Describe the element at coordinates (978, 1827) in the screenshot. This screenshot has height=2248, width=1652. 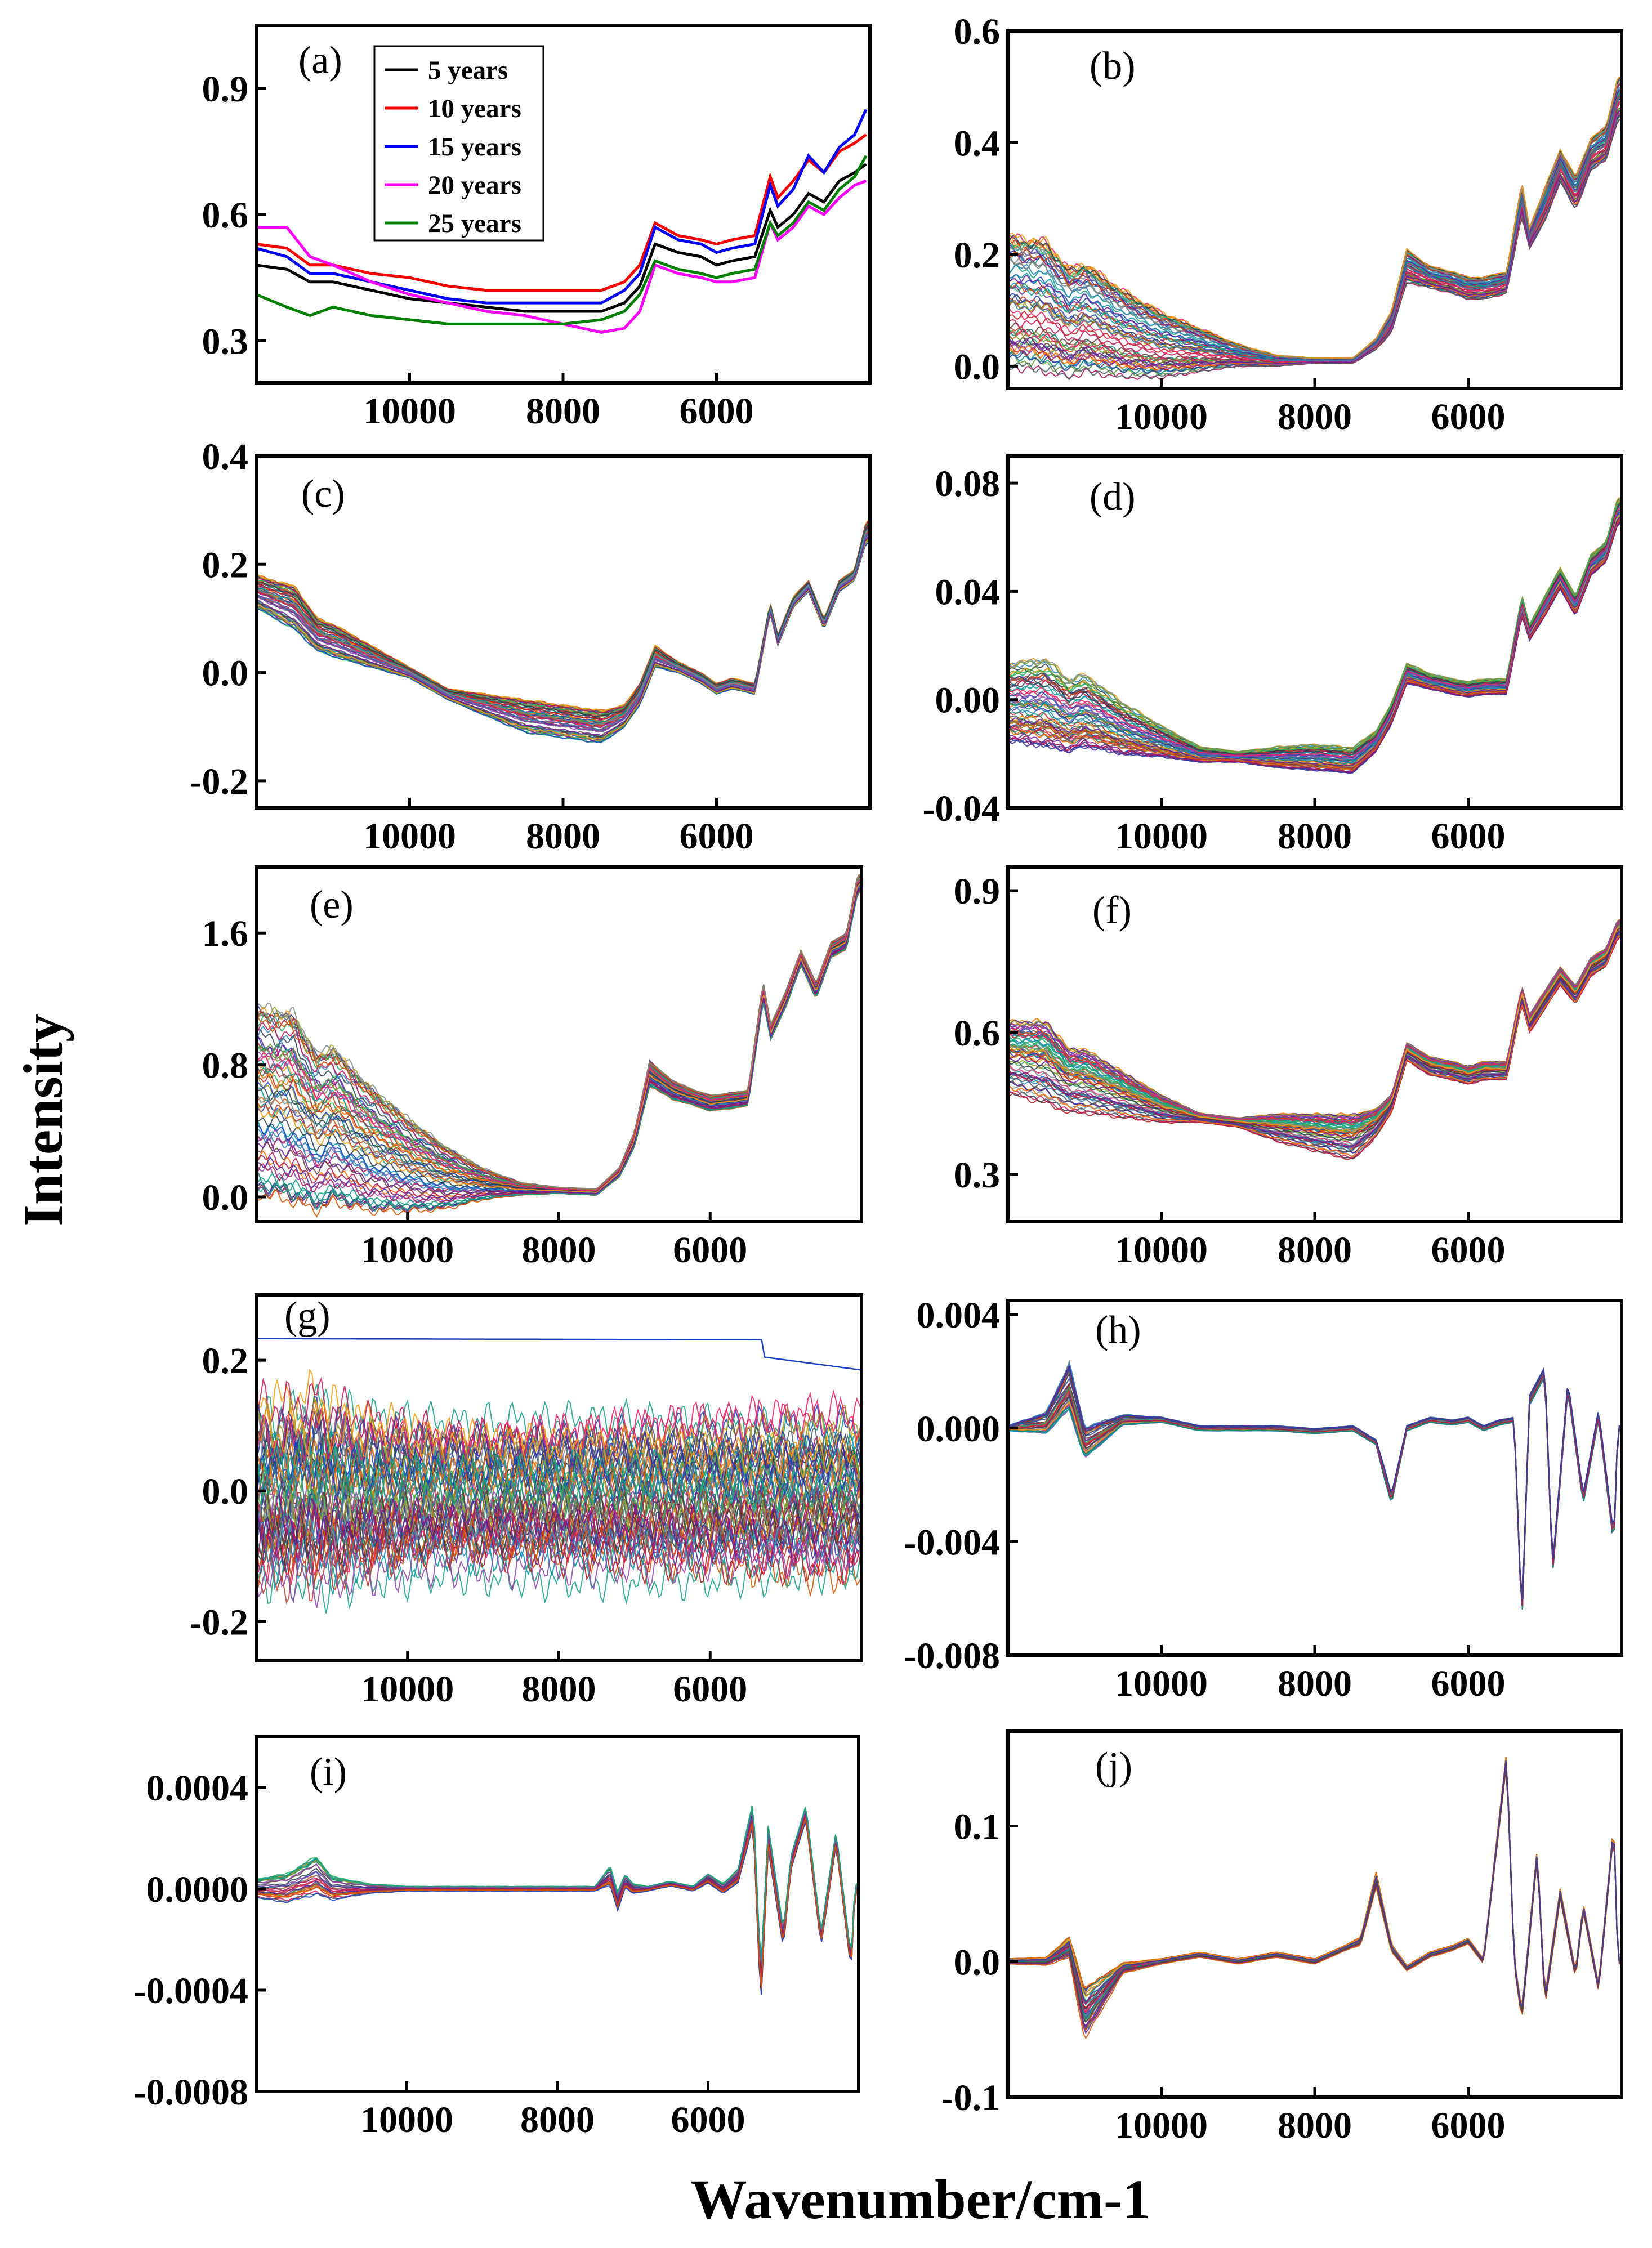
I see `y-tick-label: 0.1` at that location.